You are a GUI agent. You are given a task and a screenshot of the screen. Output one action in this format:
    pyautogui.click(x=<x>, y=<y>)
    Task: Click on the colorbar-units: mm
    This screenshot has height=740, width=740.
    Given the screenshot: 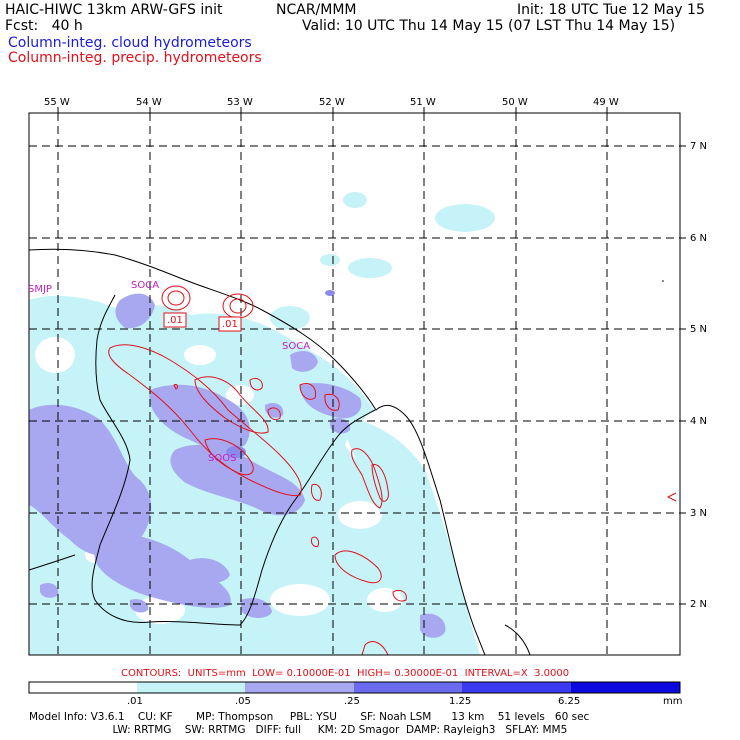 What is the action you would take?
    pyautogui.click(x=673, y=701)
    